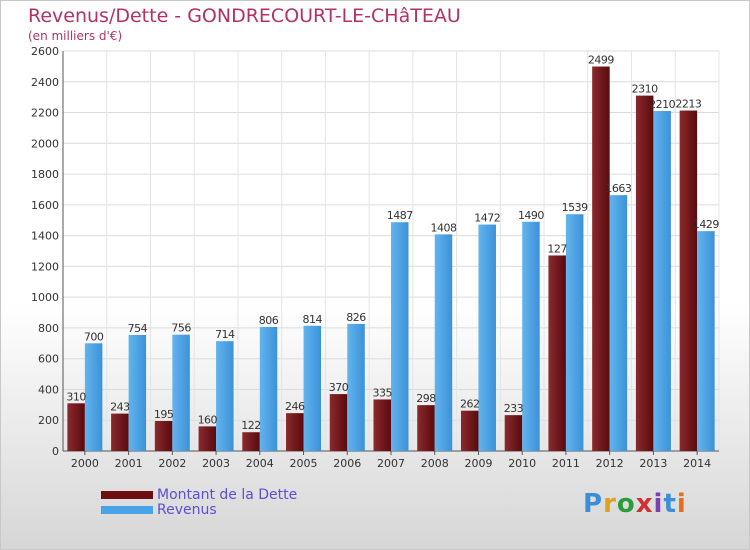 This screenshot has height=550, width=750. Describe the element at coordinates (391, 463) in the screenshot. I see `x-tick-label: 2007` at that location.